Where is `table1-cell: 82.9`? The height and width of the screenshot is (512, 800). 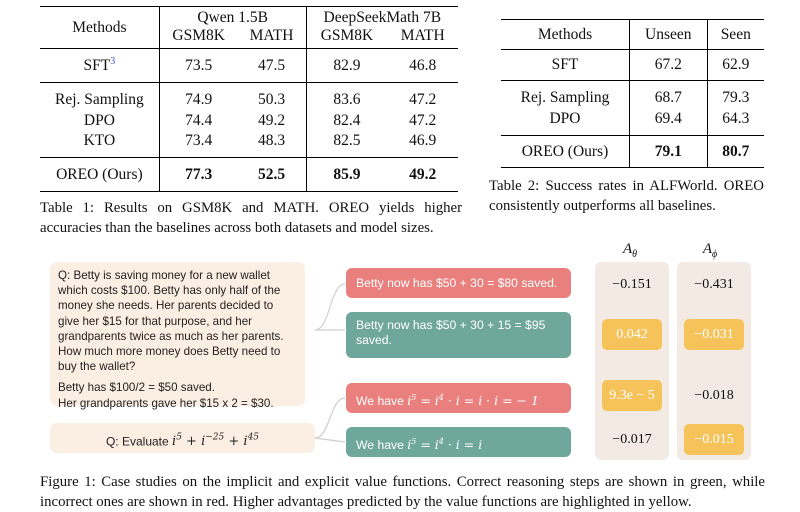 table1-cell: 82.9 is located at coordinates (346, 65).